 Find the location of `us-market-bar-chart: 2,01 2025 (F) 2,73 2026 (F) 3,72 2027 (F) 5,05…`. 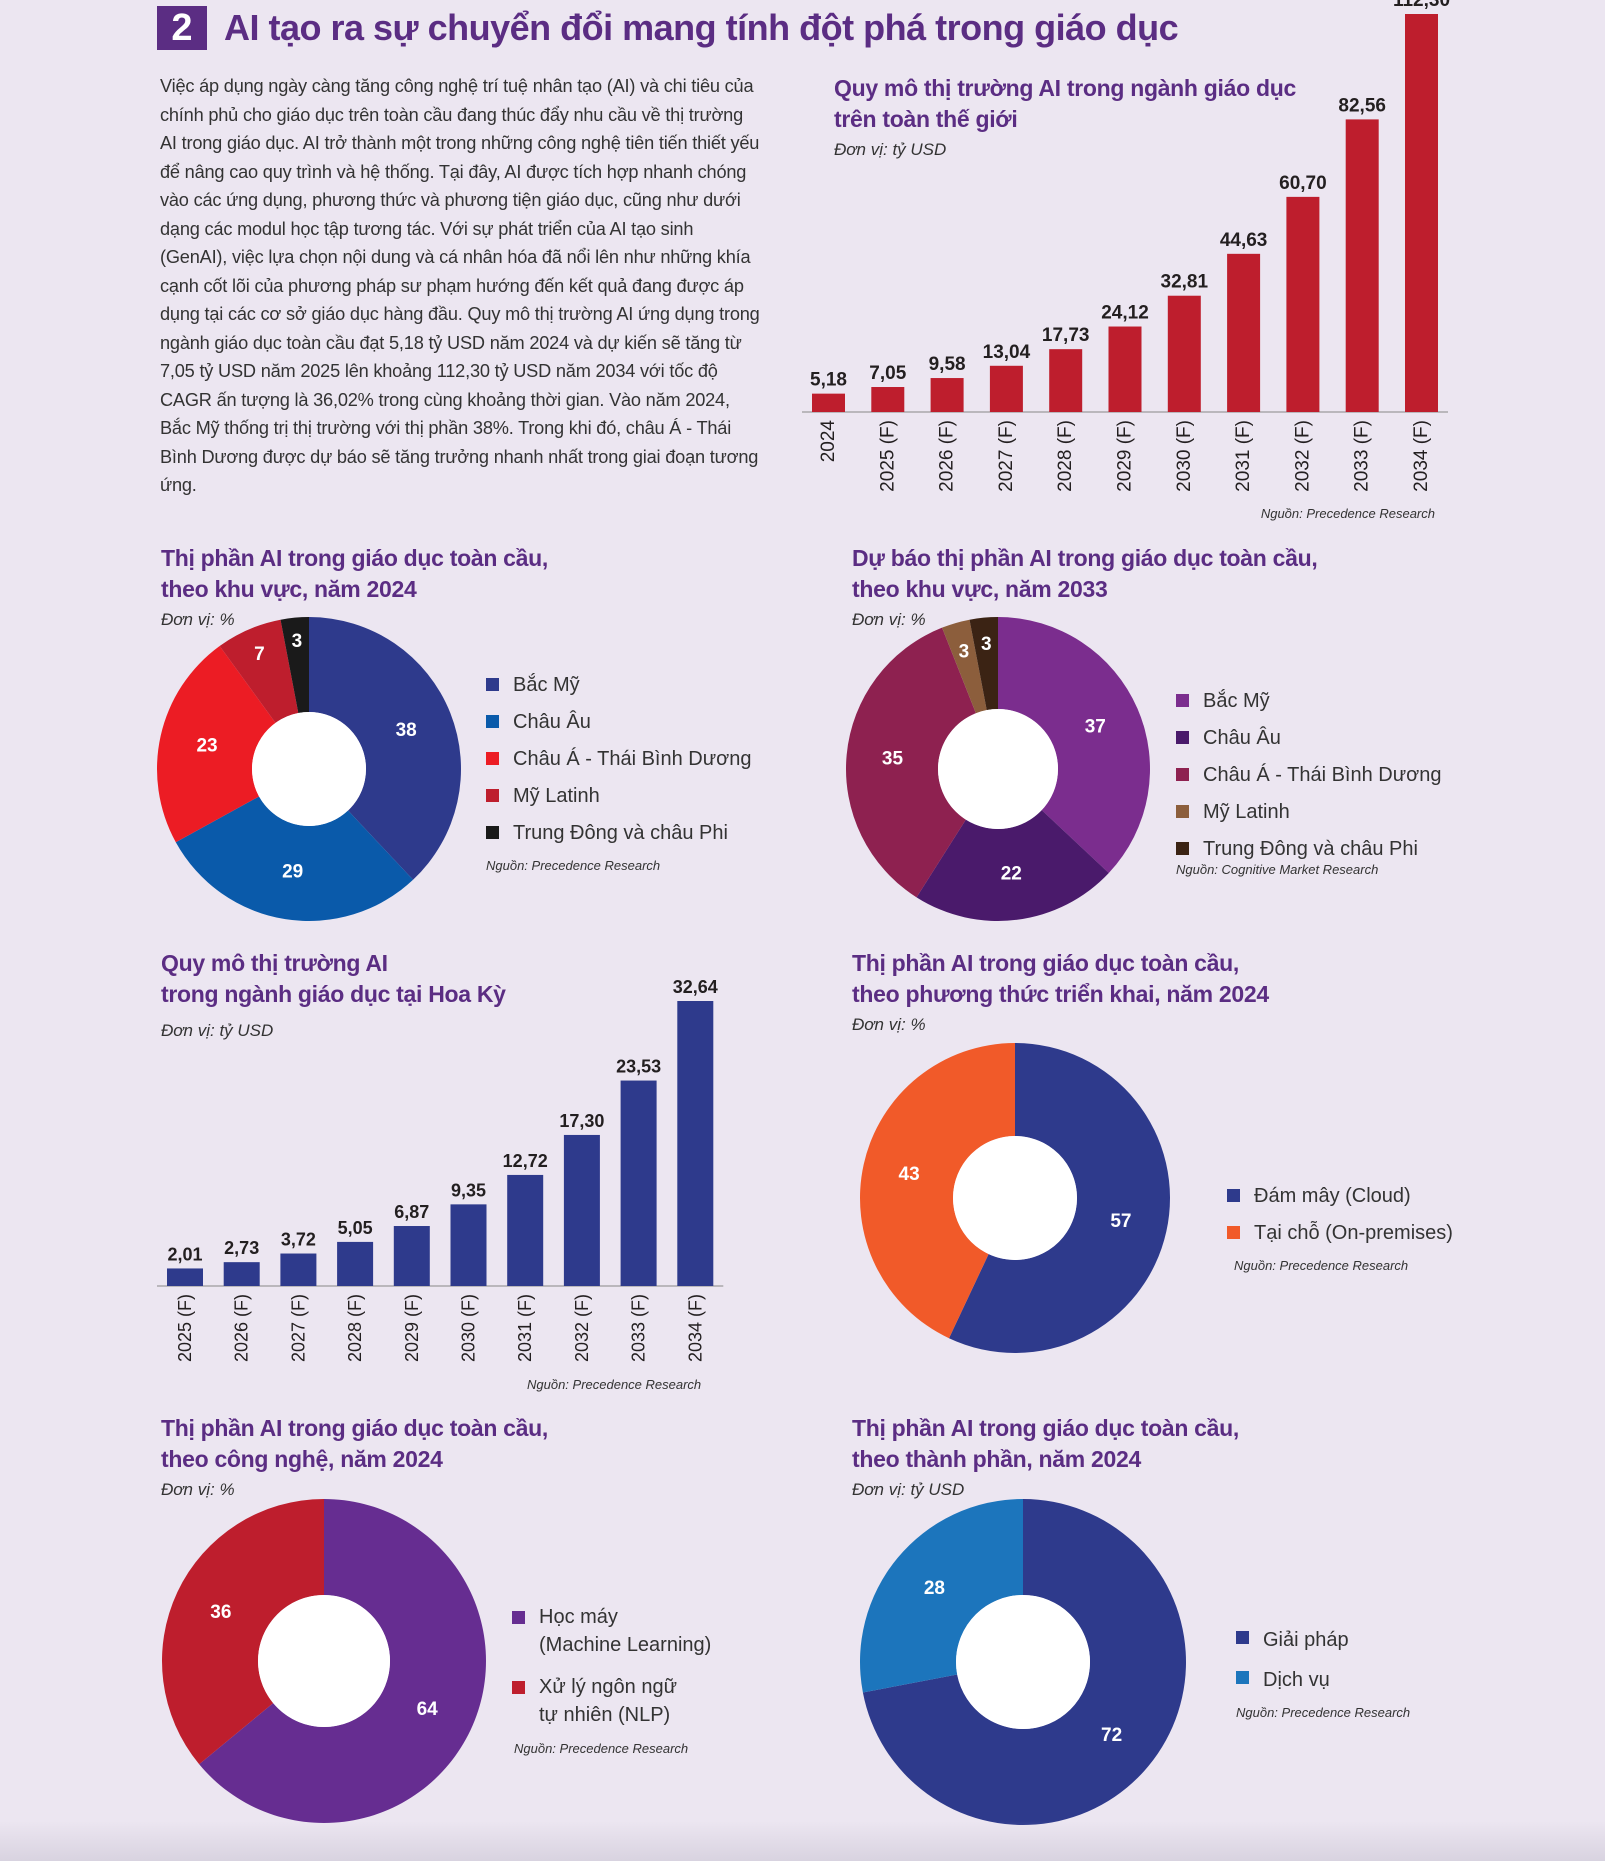

us-market-bar-chart: 2,01 2025 (F) 2,73 2026 (F) 3,72 2027 (F) 5,05… is located at coordinates (440, 1169).